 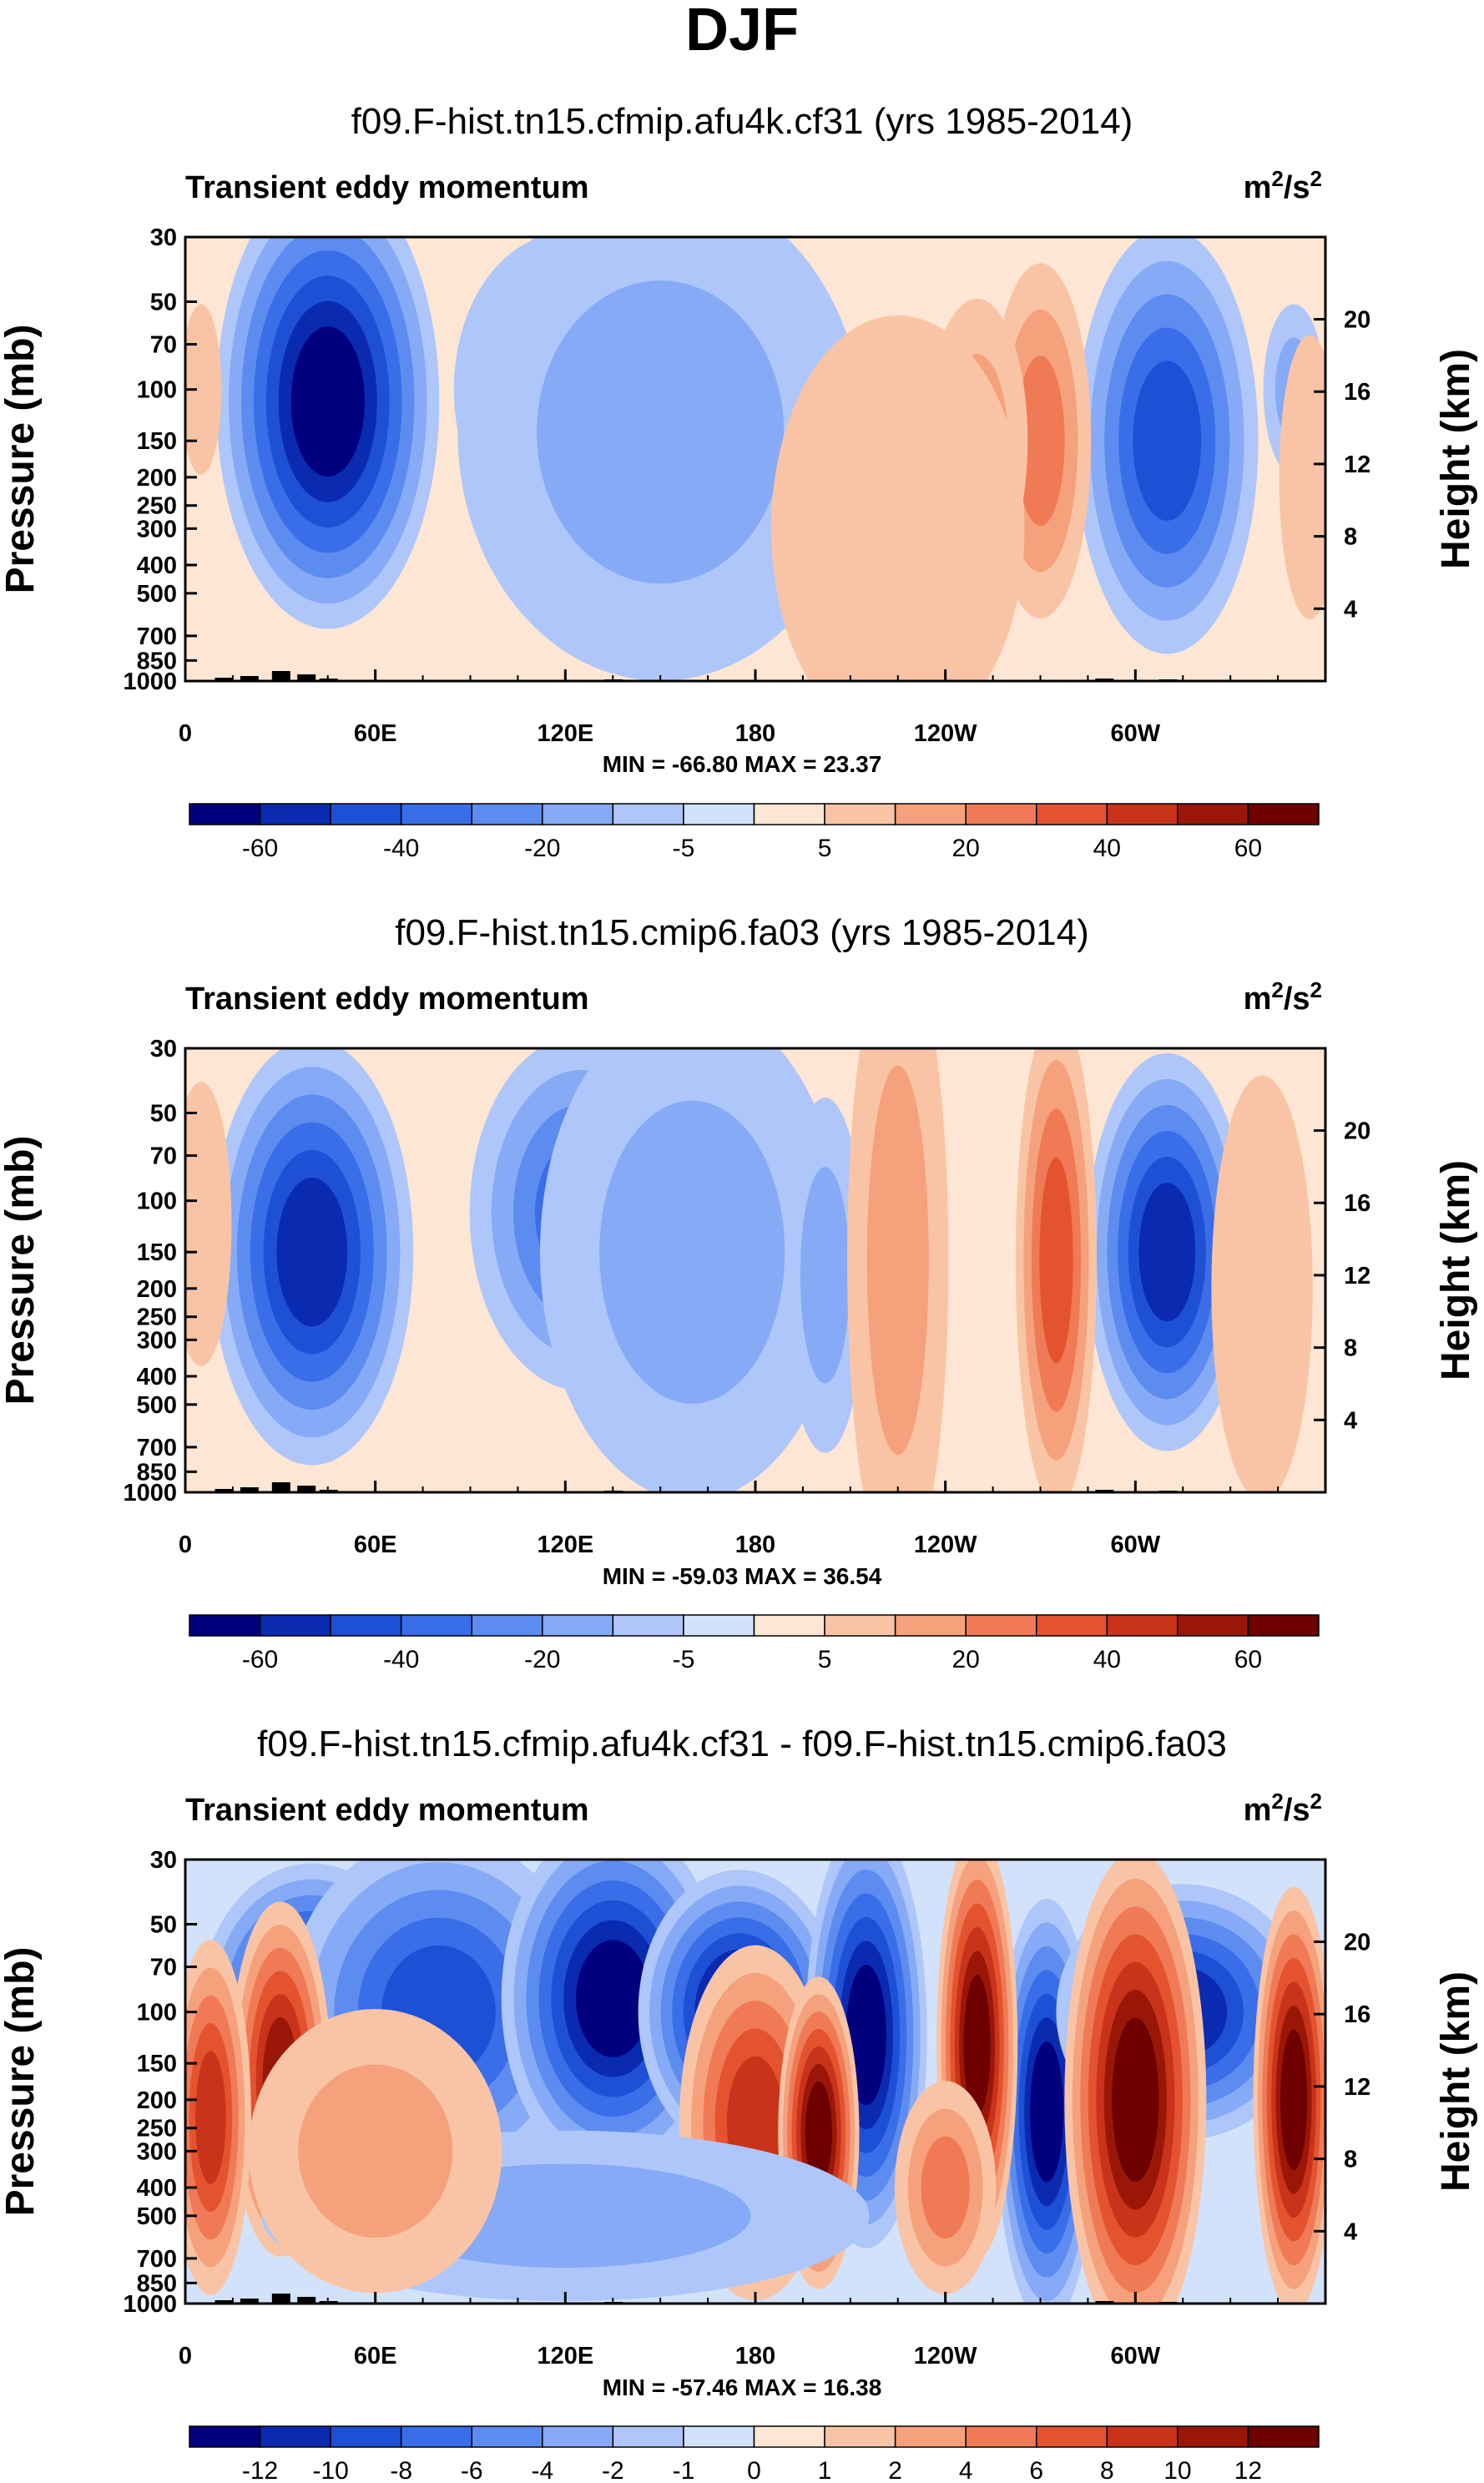 I want to click on y-right-tick-label: 4, so click(x=1350, y=1420).